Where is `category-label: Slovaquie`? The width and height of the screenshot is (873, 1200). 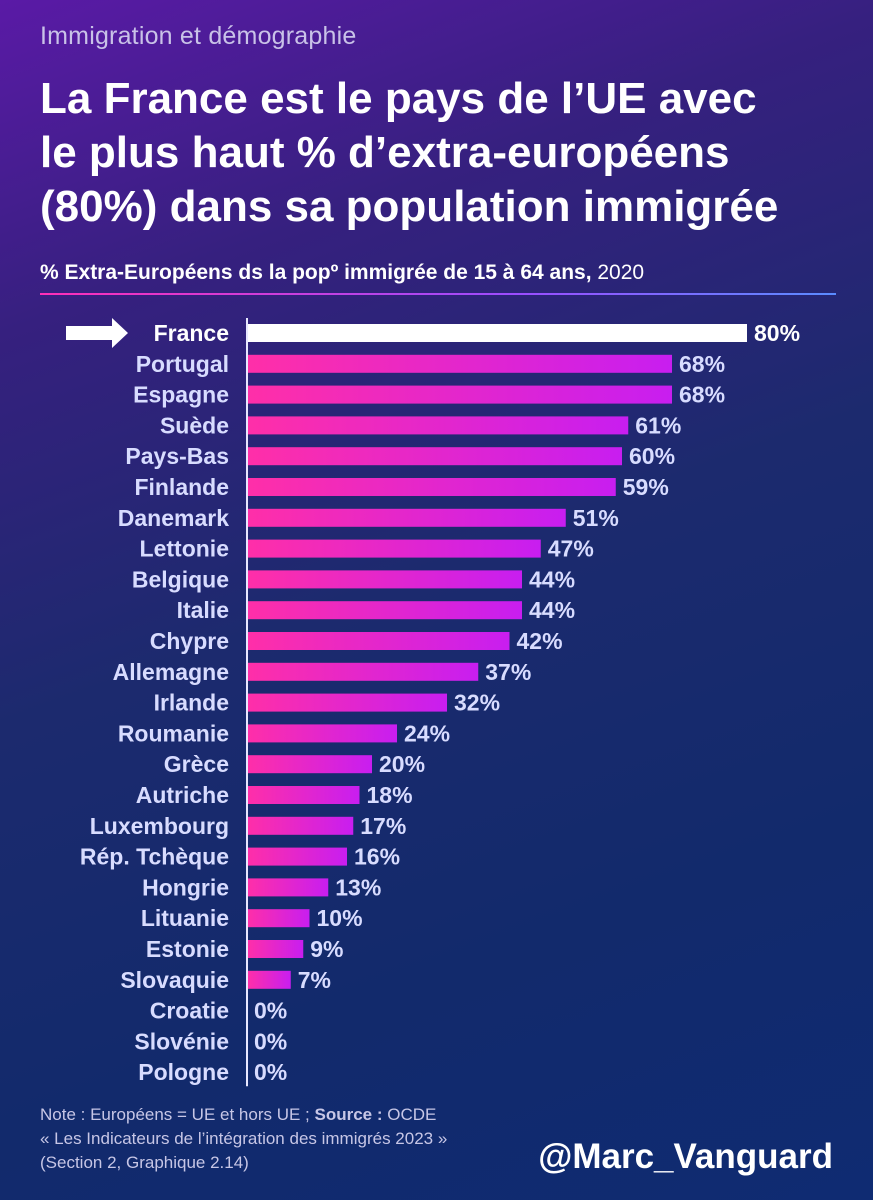 category-label: Slovaquie is located at coordinates (174, 980).